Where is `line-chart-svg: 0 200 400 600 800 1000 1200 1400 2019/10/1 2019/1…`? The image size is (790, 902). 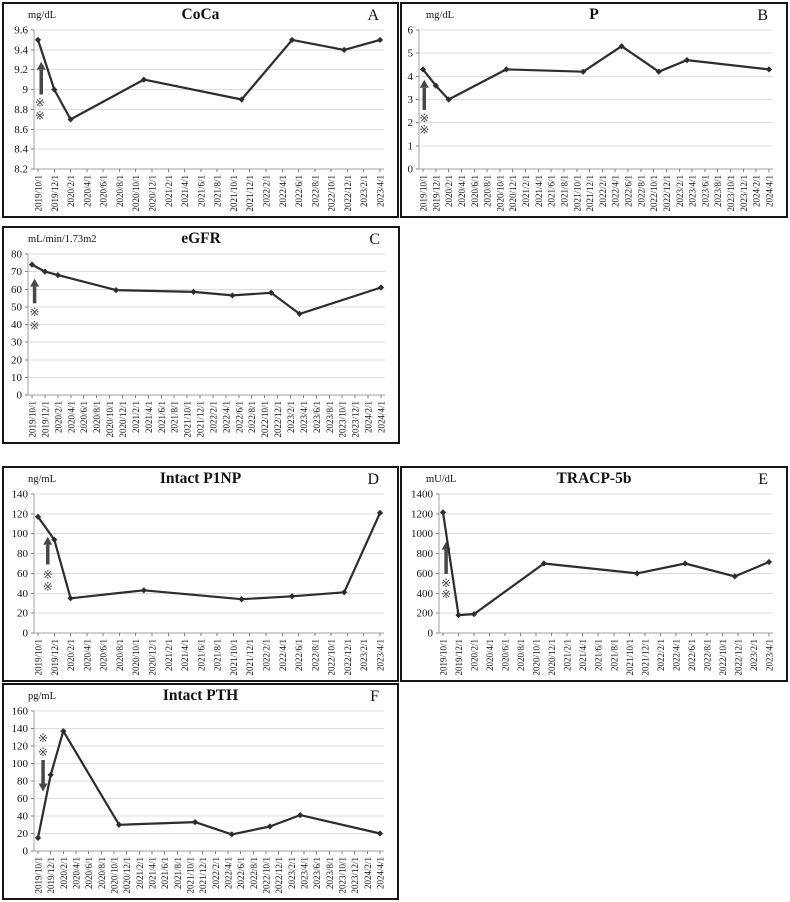 line-chart-svg: 0 200 400 600 800 1000 1200 1400 2019/10/1 2019/1… is located at coordinates (593, 582).